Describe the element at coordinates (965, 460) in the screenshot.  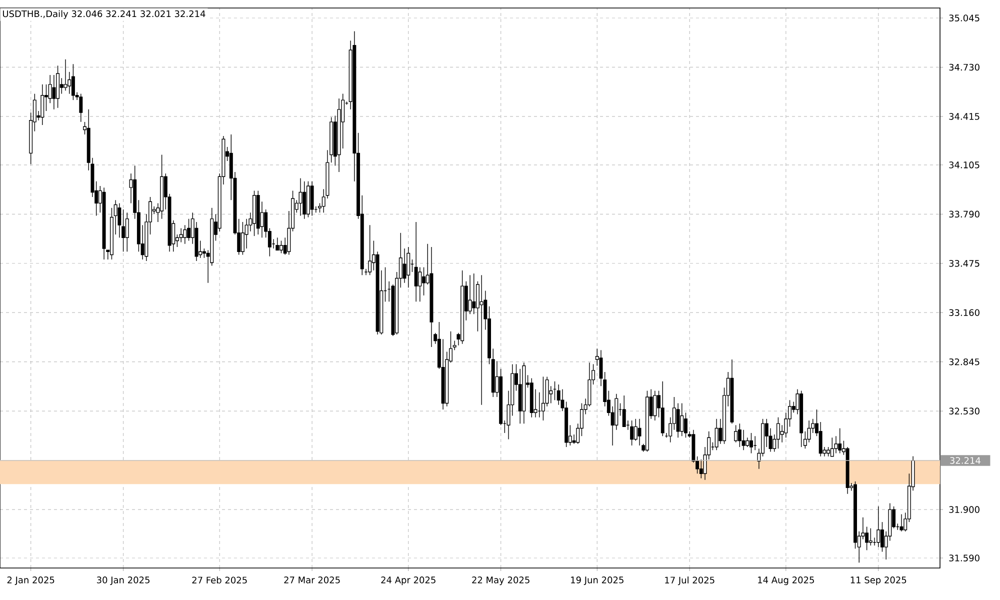
I see `ref-line-label: 32.214` at that location.